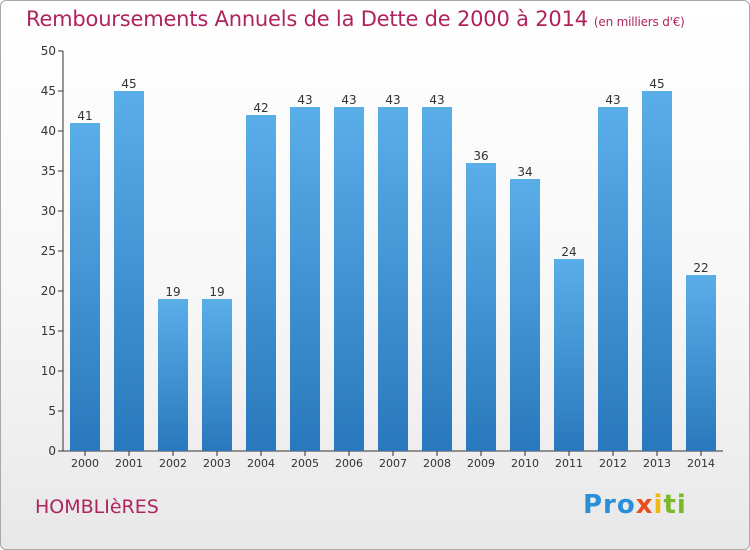  I want to click on x-tick-label: 2006, so click(349, 463).